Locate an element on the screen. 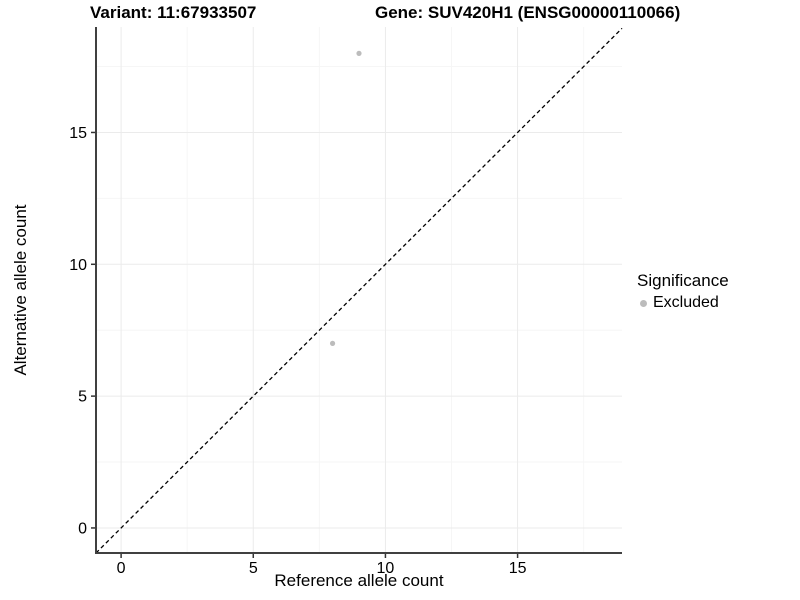  plot-title-gene: Gene: SUV420H1 (ENSG00000110066) is located at coordinates (528, 12).